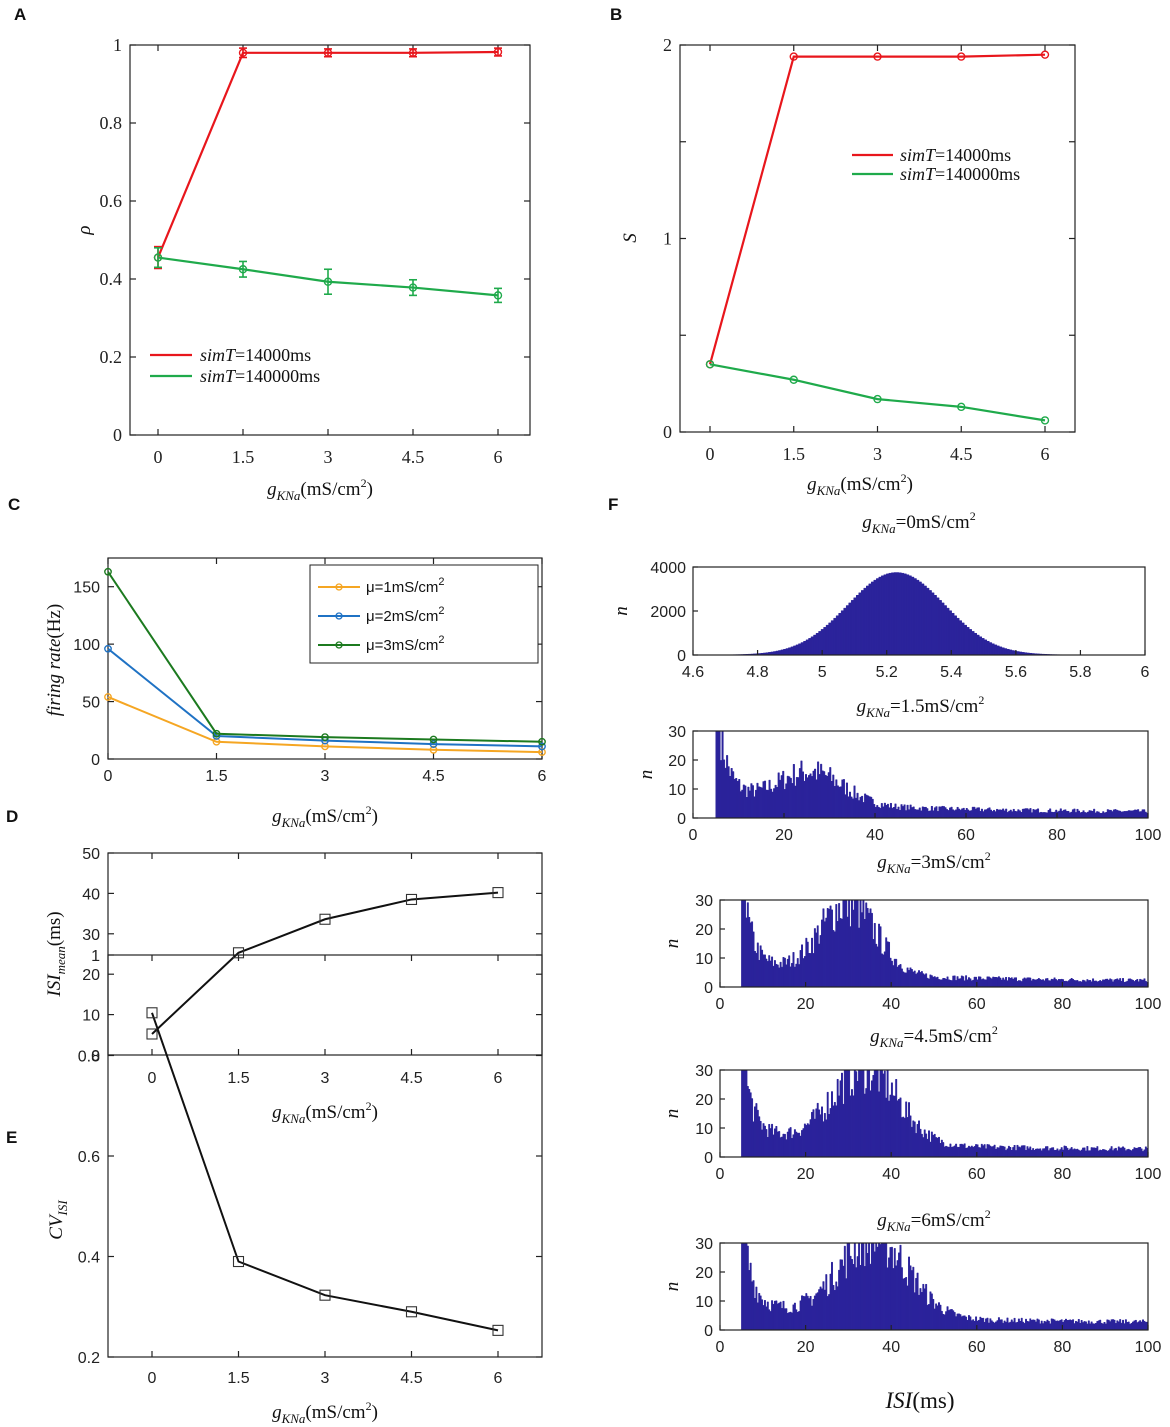  Describe the element at coordinates (693, 672) in the screenshot. I see `x-tick-label: 4.6` at that location.